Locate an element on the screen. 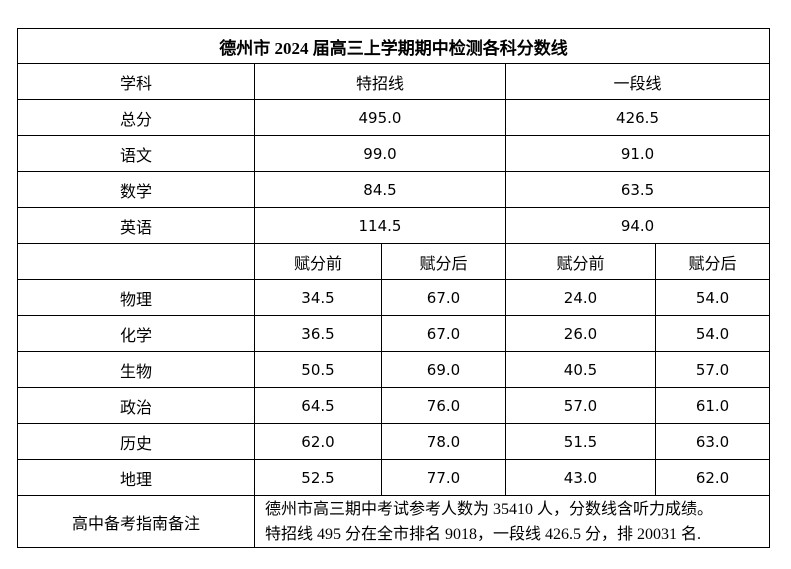 This screenshot has height=569, width=791. score-cell: 91.0 is located at coordinates (637, 153).